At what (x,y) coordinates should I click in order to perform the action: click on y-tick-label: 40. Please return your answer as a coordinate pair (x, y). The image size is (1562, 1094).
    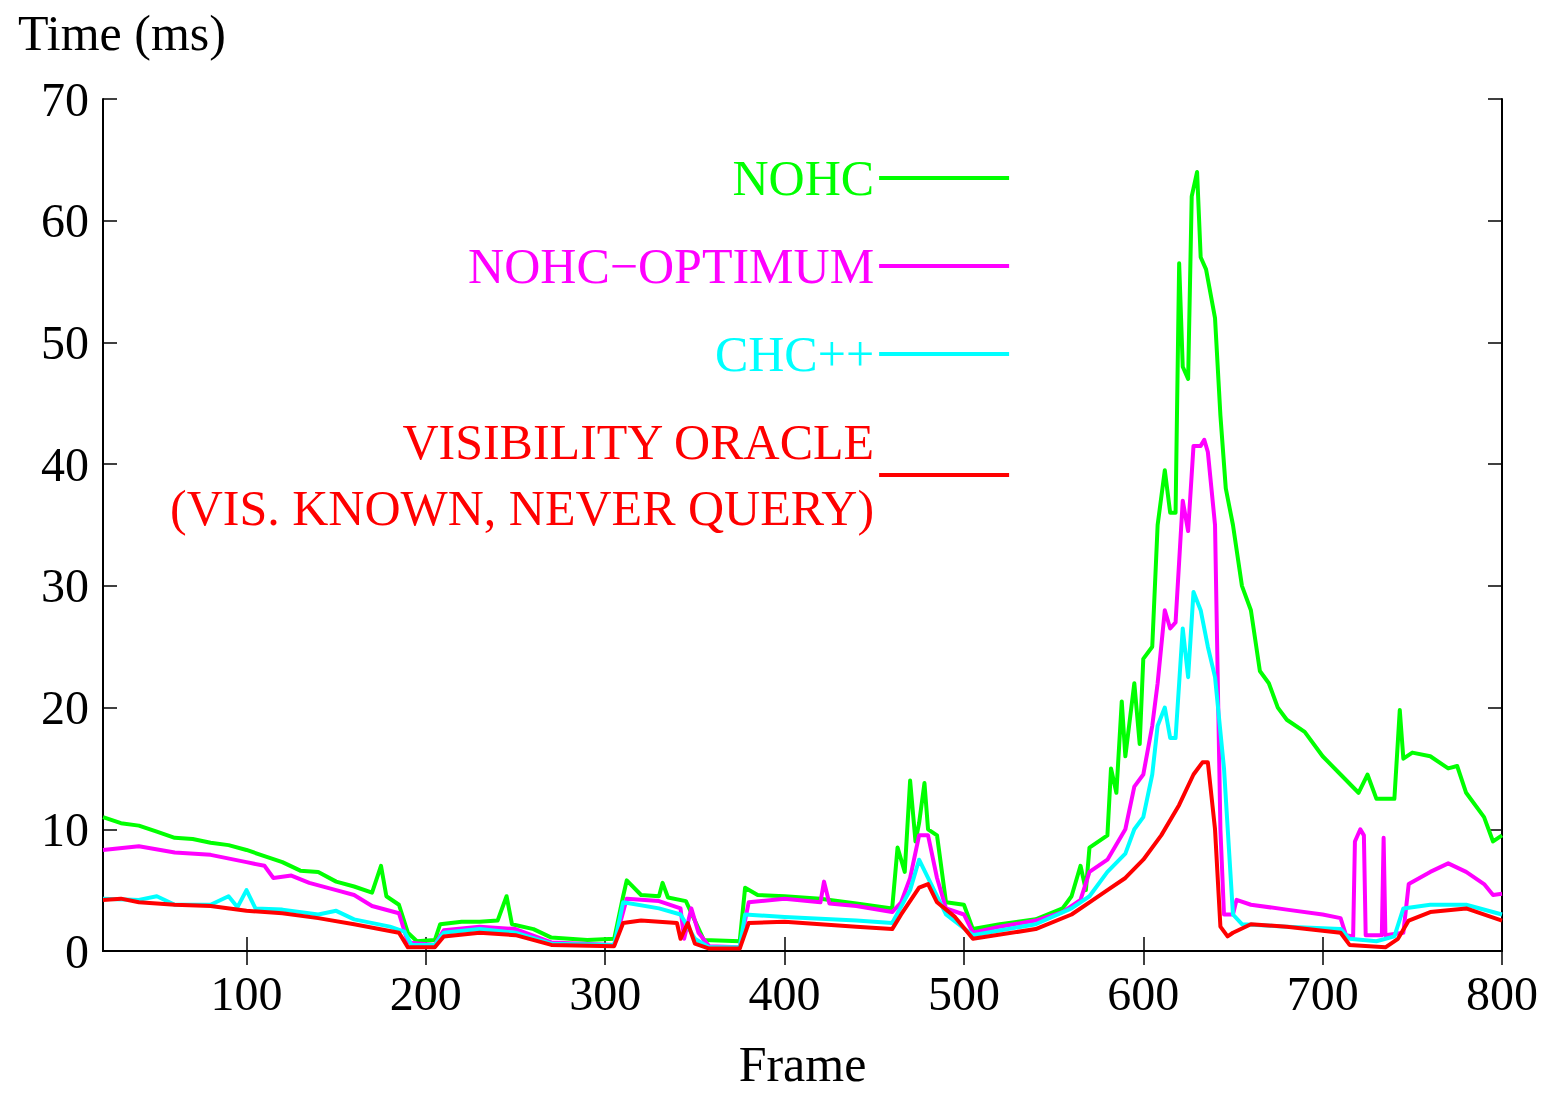
    Looking at the image, I should click on (65, 464).